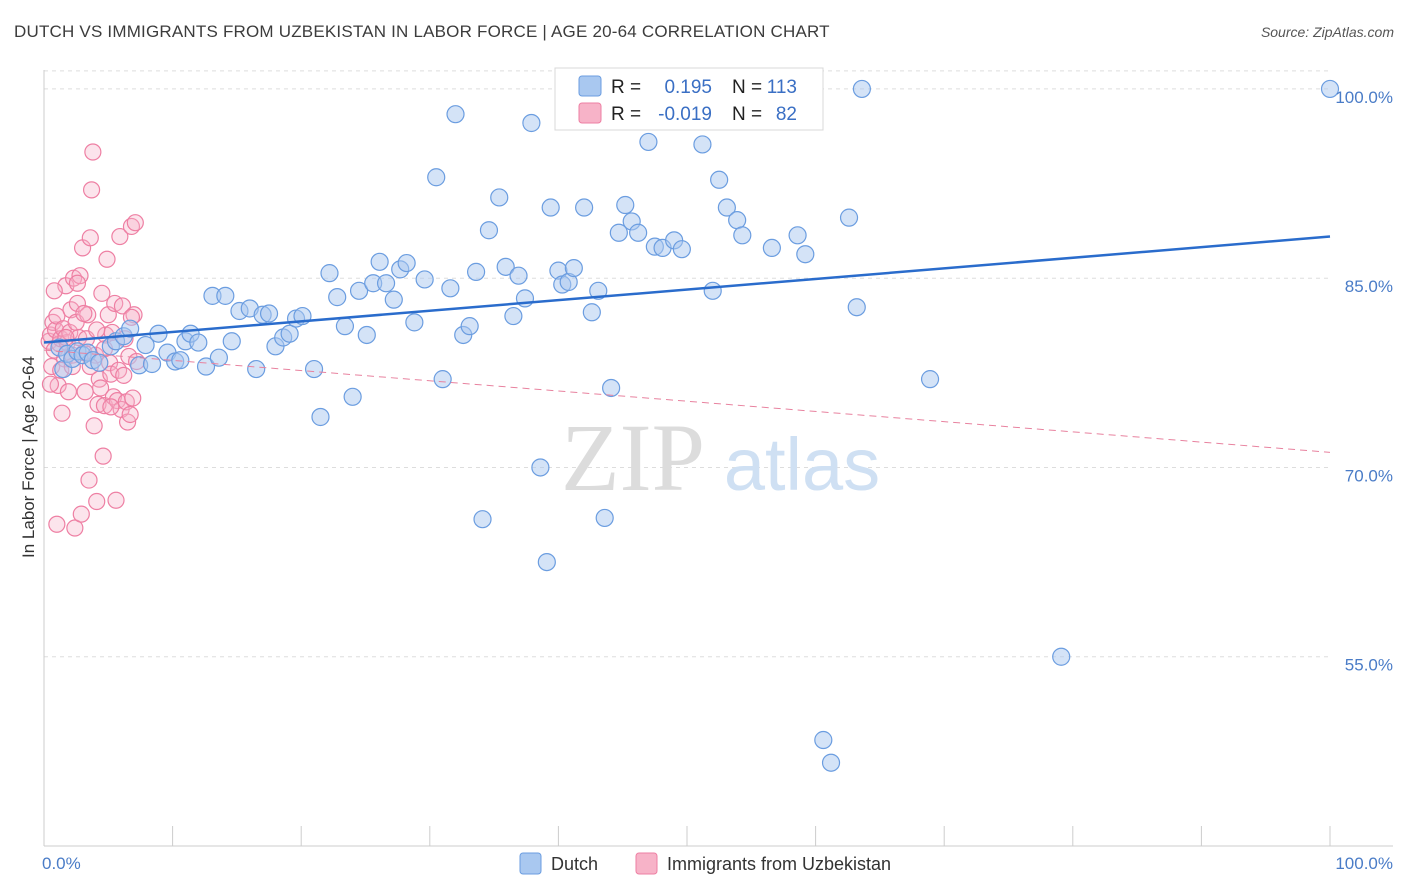  What do you see at coordinates (530, 863) in the screenshot?
I see `bottom-legend-swatch-dutch` at bounding box center [530, 863].